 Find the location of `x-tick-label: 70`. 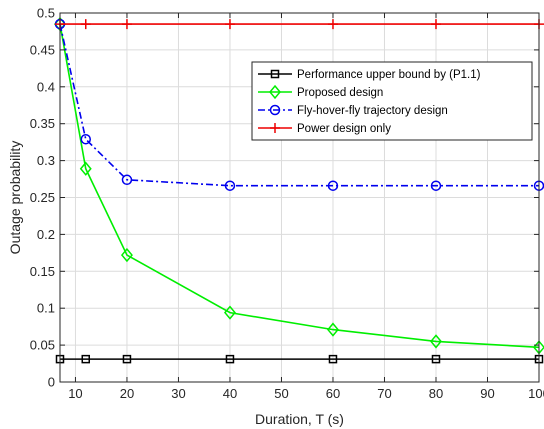

x-tick-label: 70 is located at coordinates (384, 393).